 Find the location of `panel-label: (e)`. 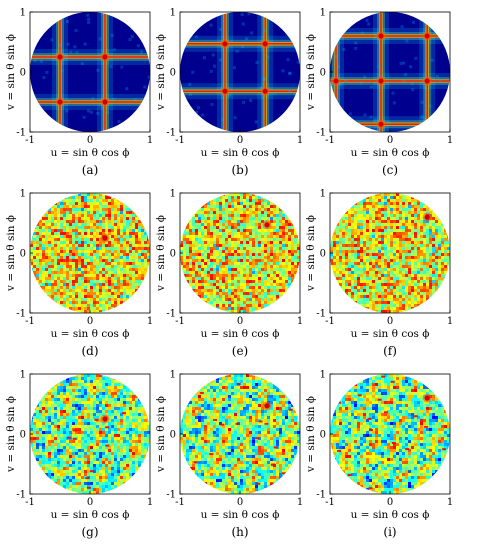

panel-label: (e) is located at coordinates (240, 351).